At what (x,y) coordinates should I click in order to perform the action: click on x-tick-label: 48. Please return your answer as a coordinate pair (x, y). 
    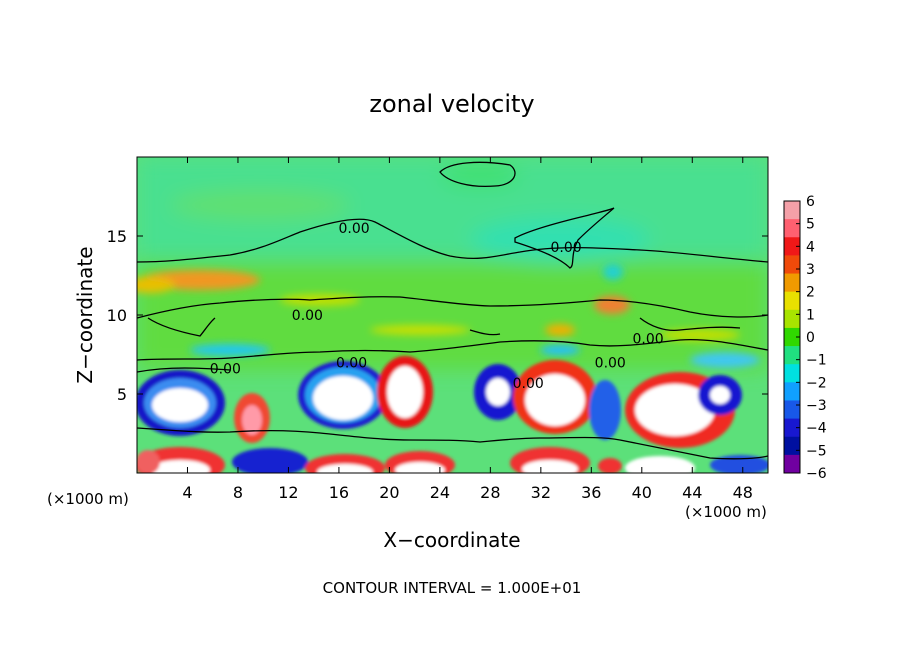
    Looking at the image, I should click on (743, 492).